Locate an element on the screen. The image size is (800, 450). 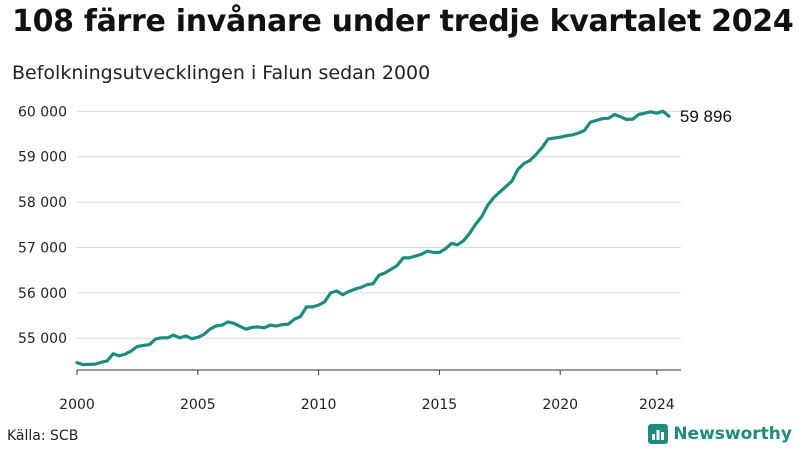
x-tick-label: 2000 is located at coordinates (77, 405).